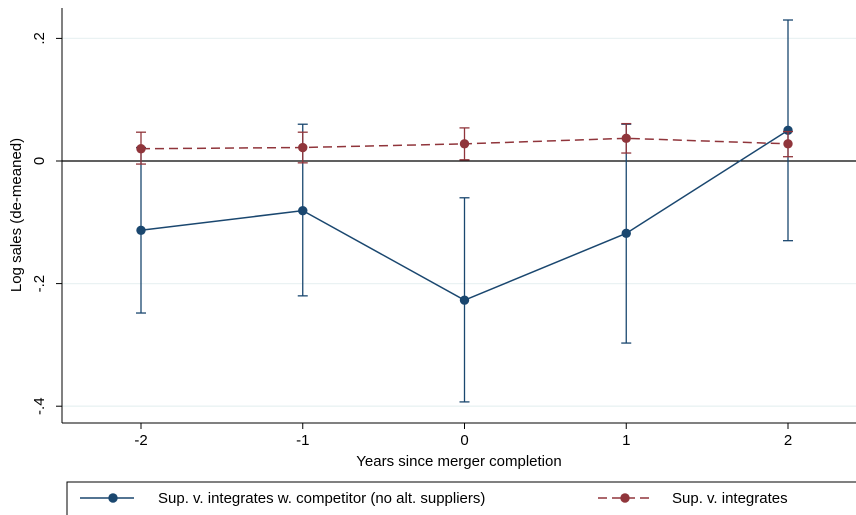 This screenshot has width=856, height=515. I want to click on y-axis-title: Log sales (de-meaned), so click(16, 215).